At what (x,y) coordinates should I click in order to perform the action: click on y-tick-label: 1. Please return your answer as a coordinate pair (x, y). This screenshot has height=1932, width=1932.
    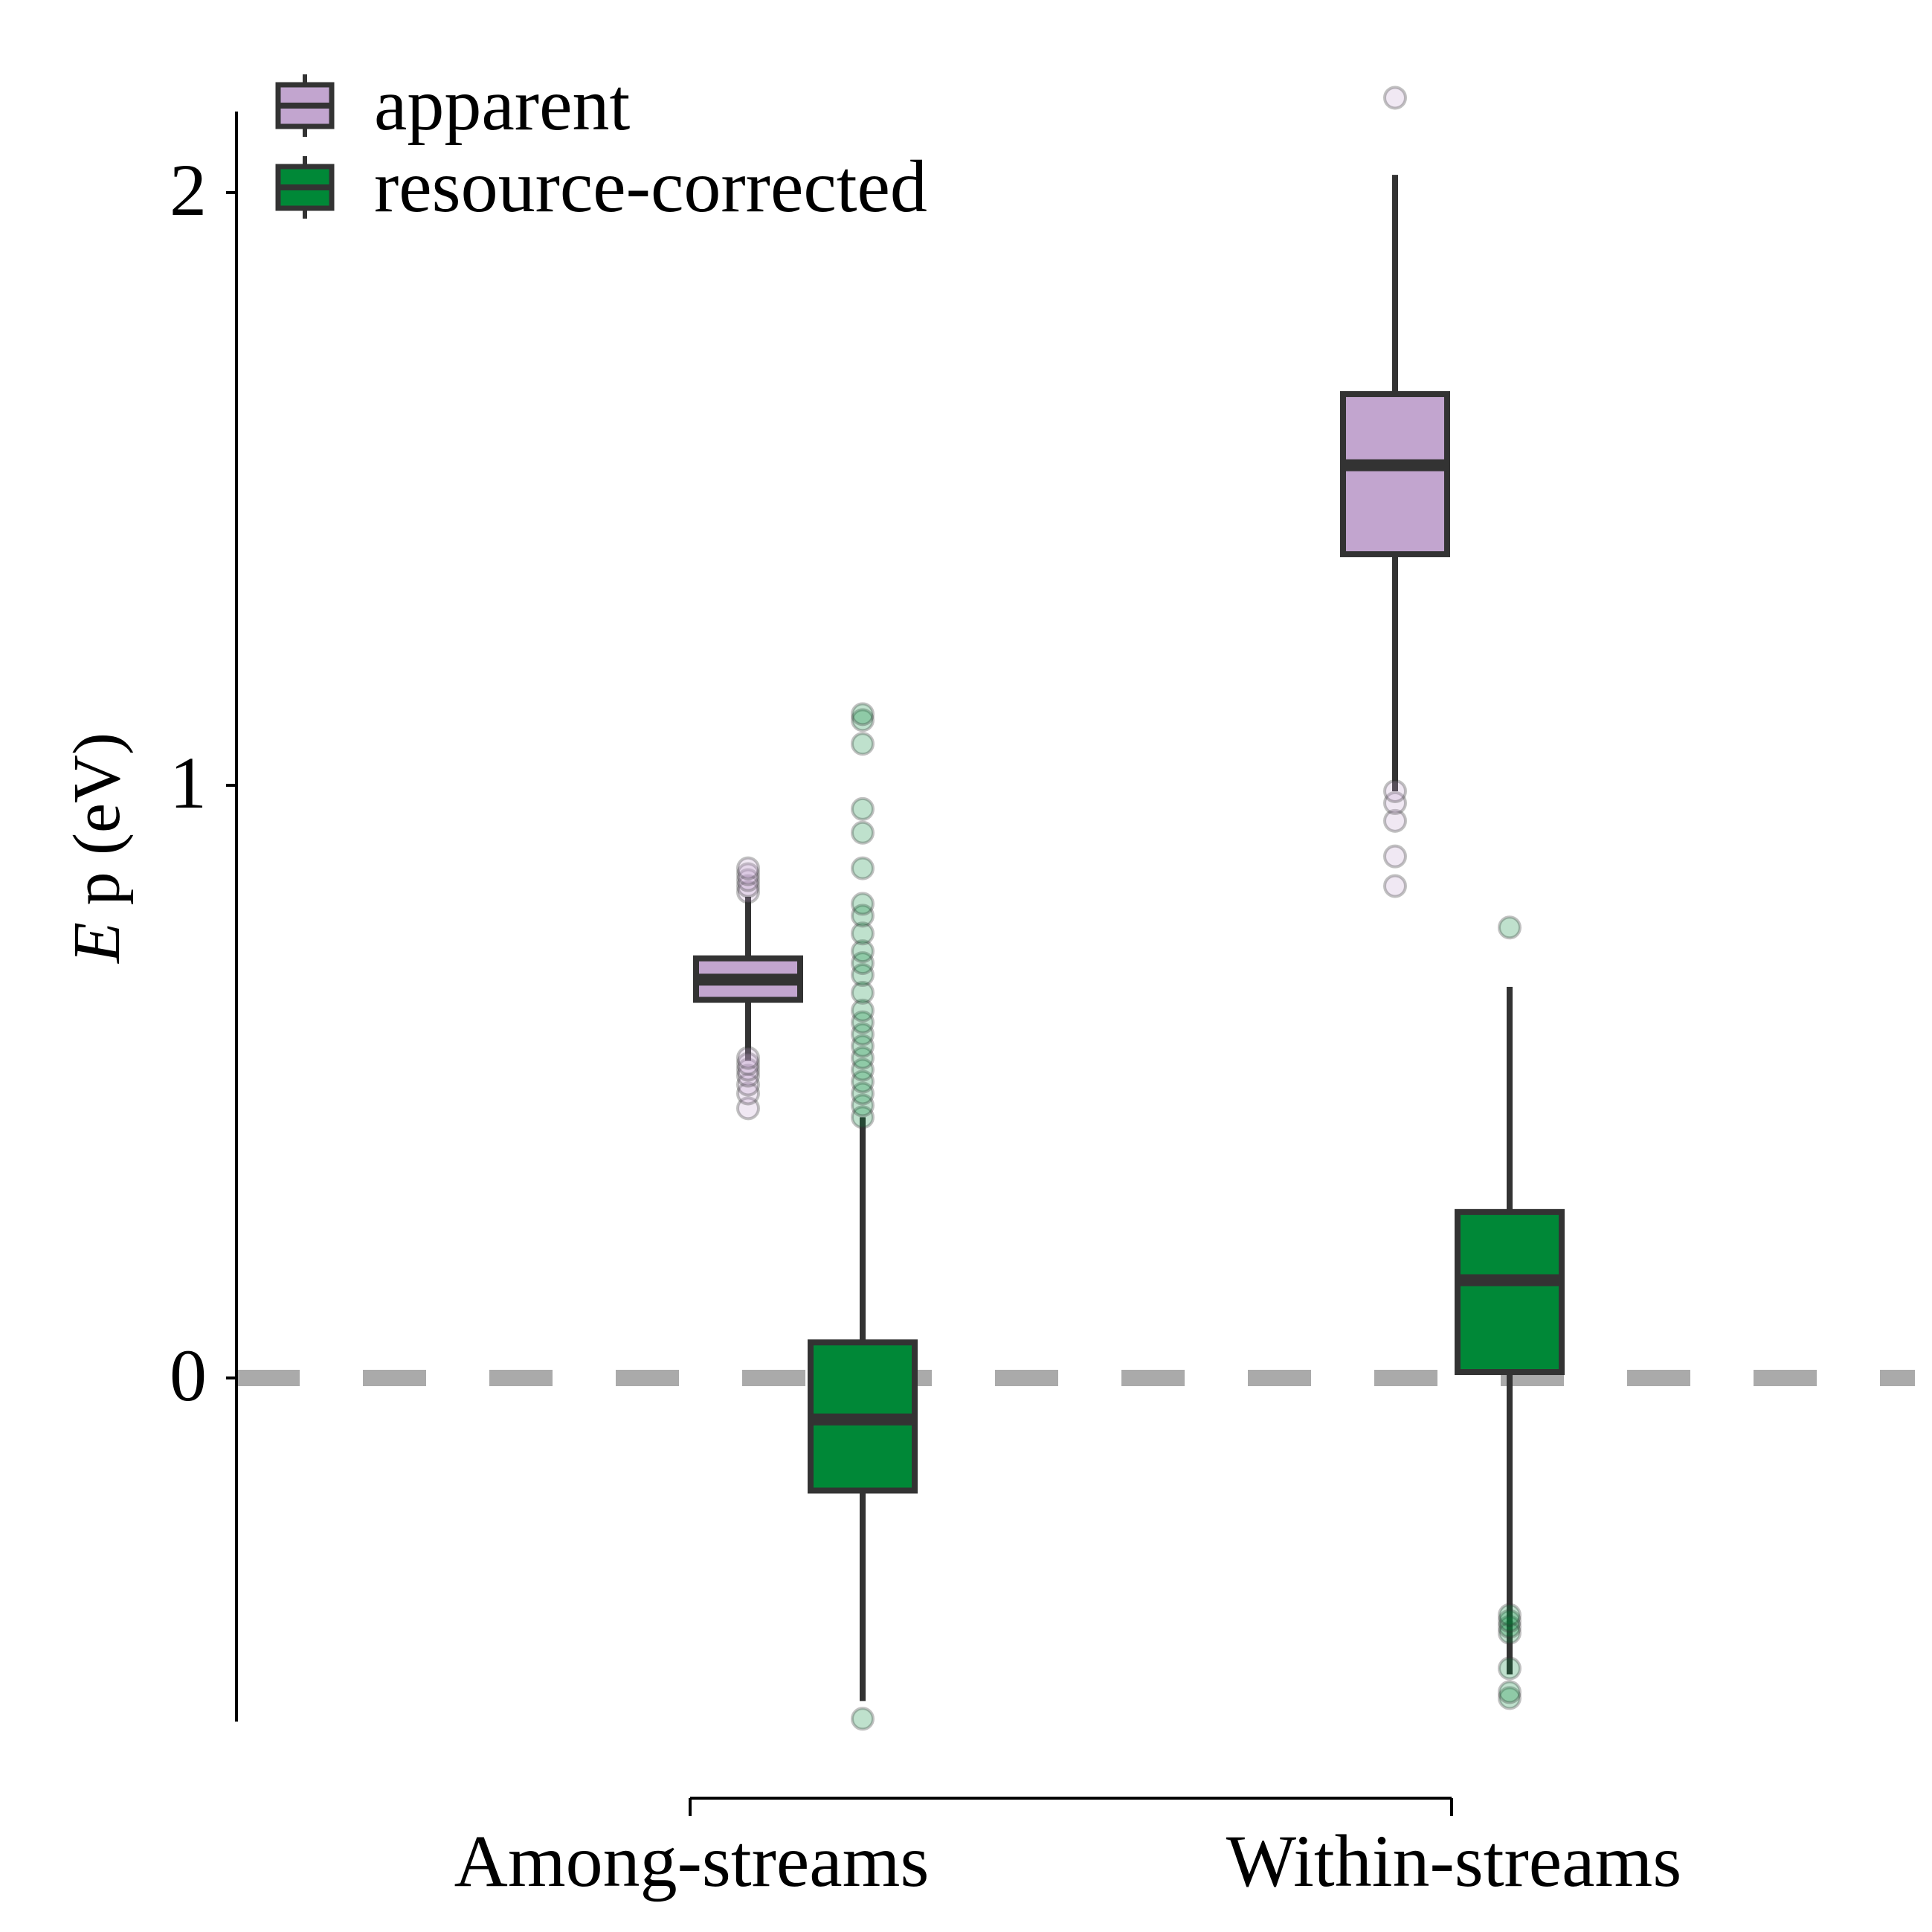
    Looking at the image, I should click on (188, 782).